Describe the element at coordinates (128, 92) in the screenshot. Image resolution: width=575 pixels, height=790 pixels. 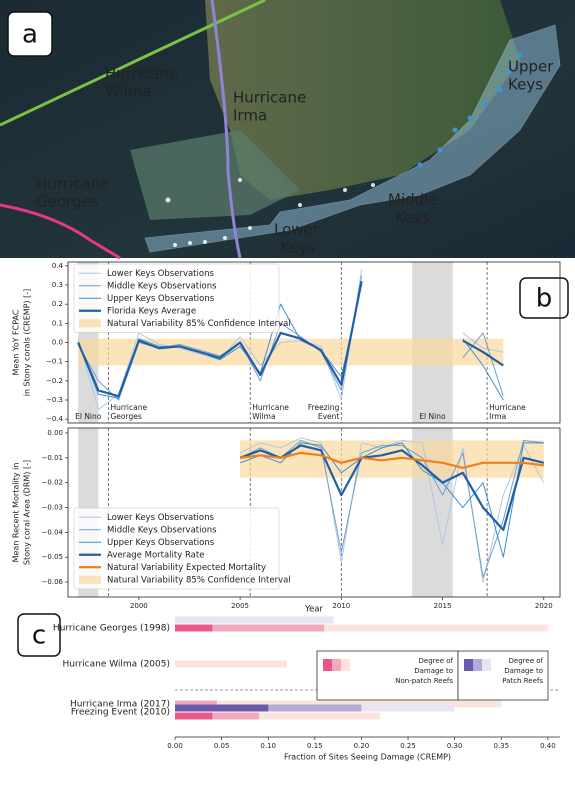
I see `map-label: Wilma` at that location.